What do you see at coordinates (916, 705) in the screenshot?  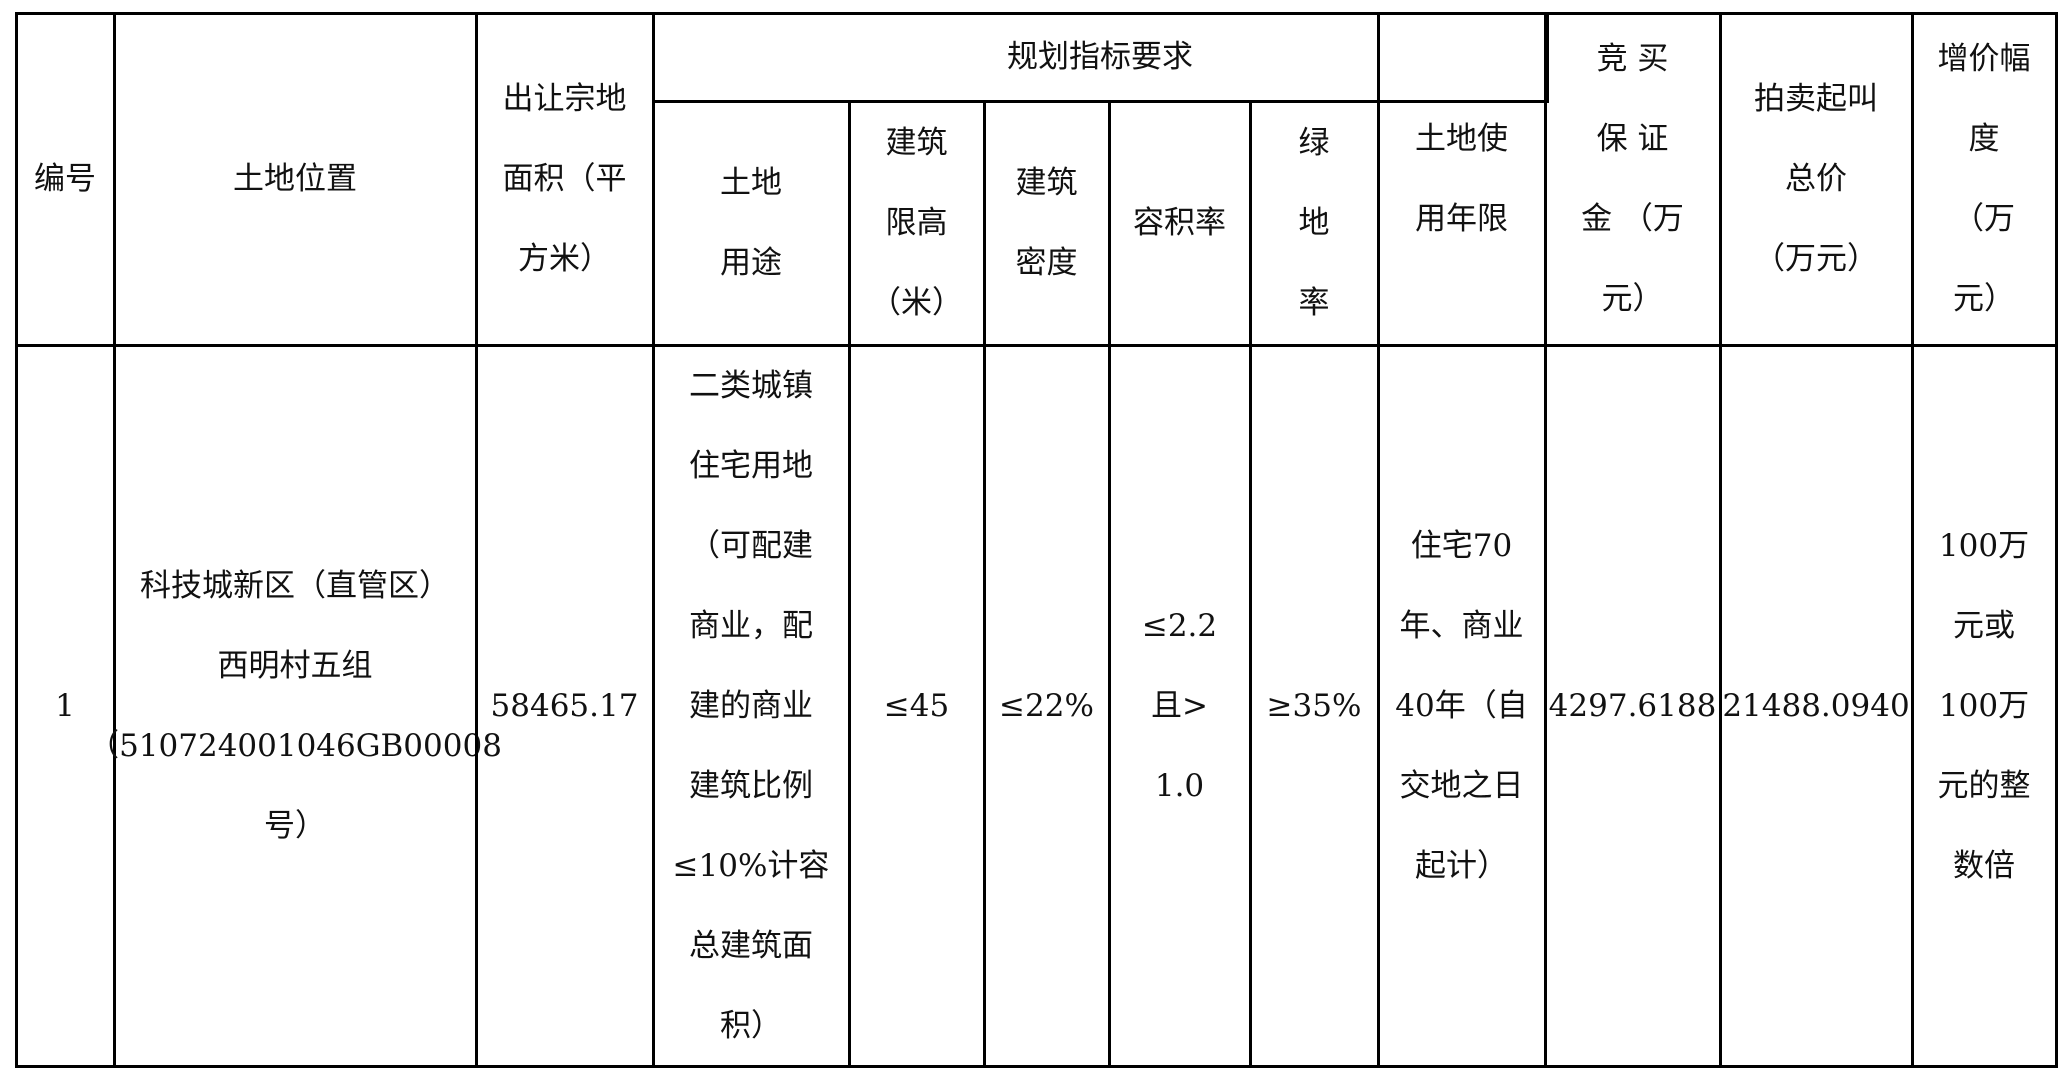 I see `cell-height-limit: ≤45` at bounding box center [916, 705].